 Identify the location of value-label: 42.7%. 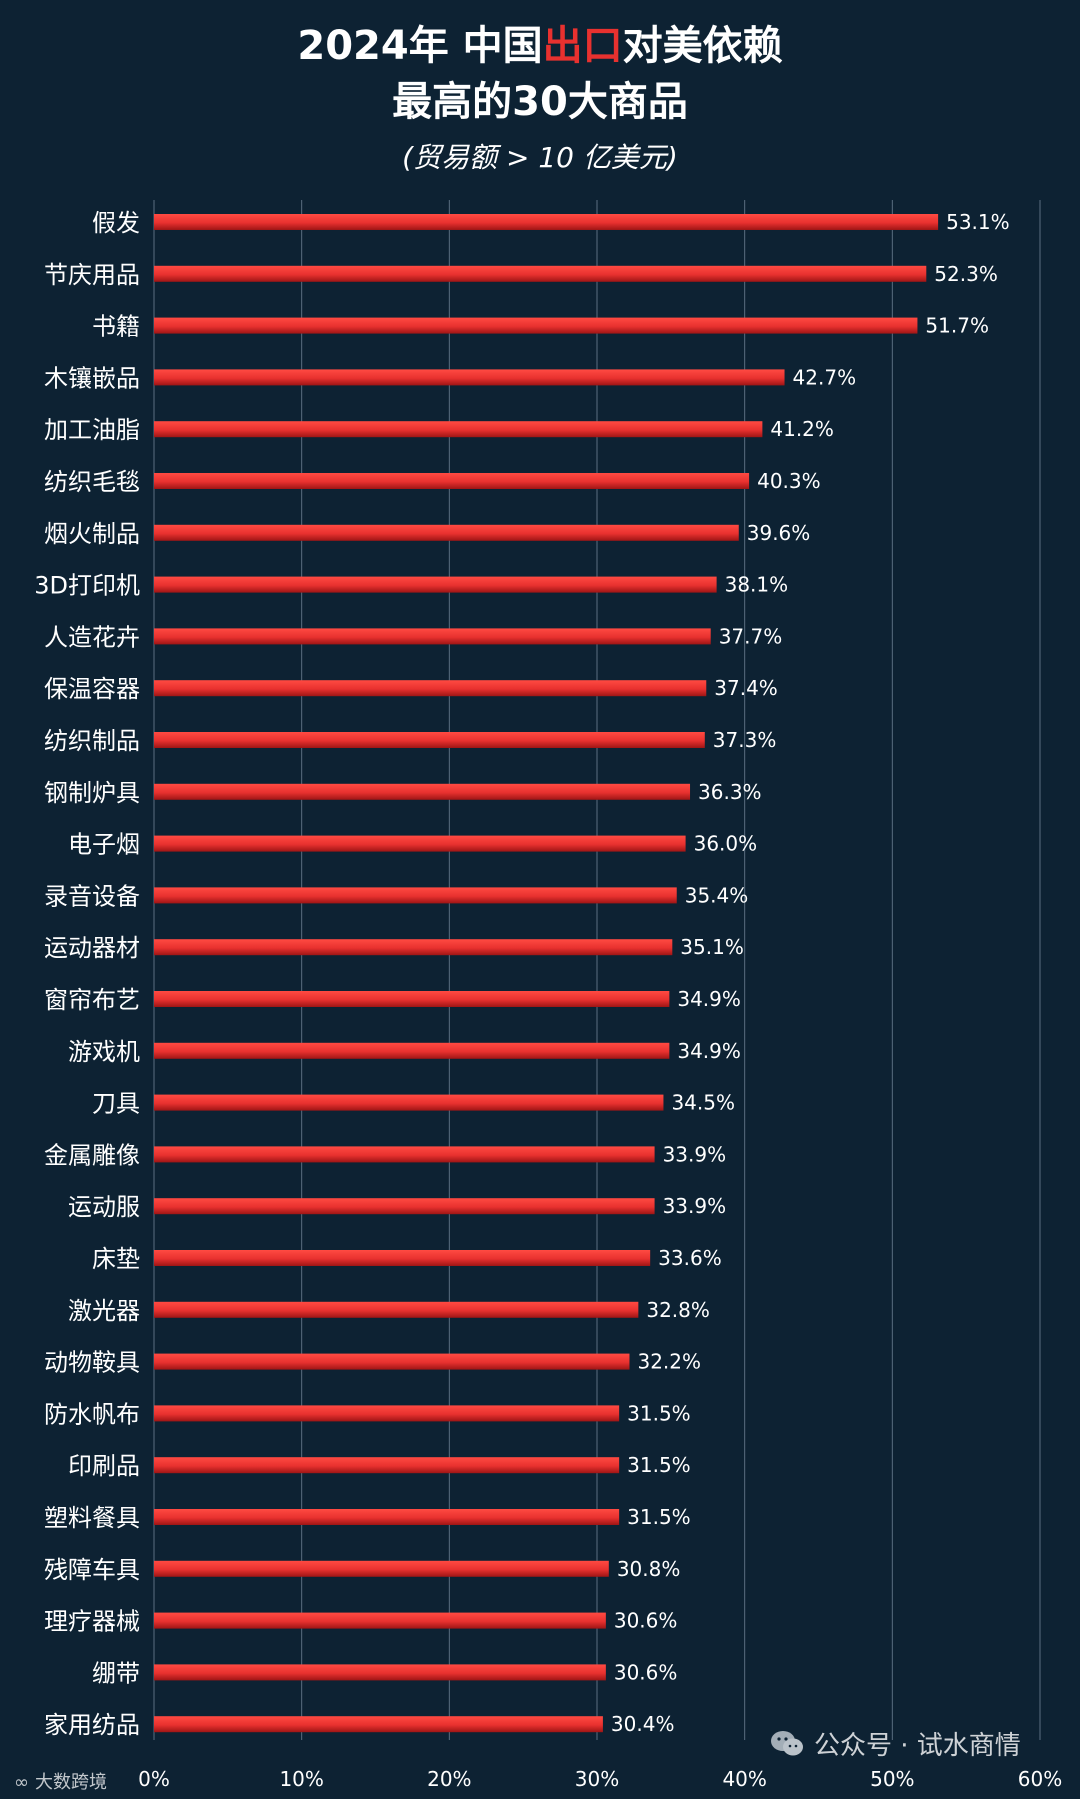
(825, 377).